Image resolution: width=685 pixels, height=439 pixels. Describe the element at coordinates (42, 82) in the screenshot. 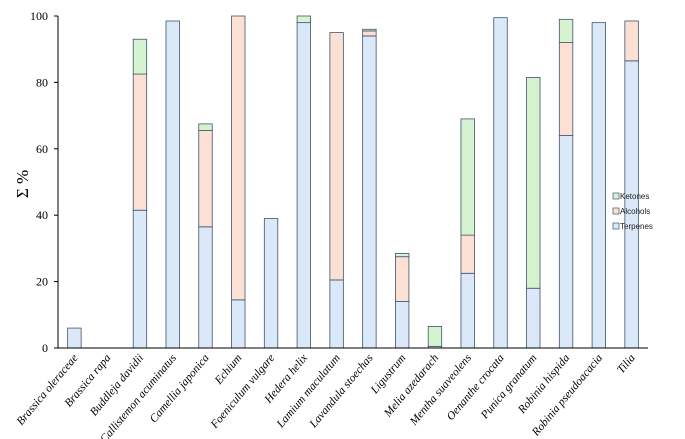

I see `y-tick-label: 80` at that location.